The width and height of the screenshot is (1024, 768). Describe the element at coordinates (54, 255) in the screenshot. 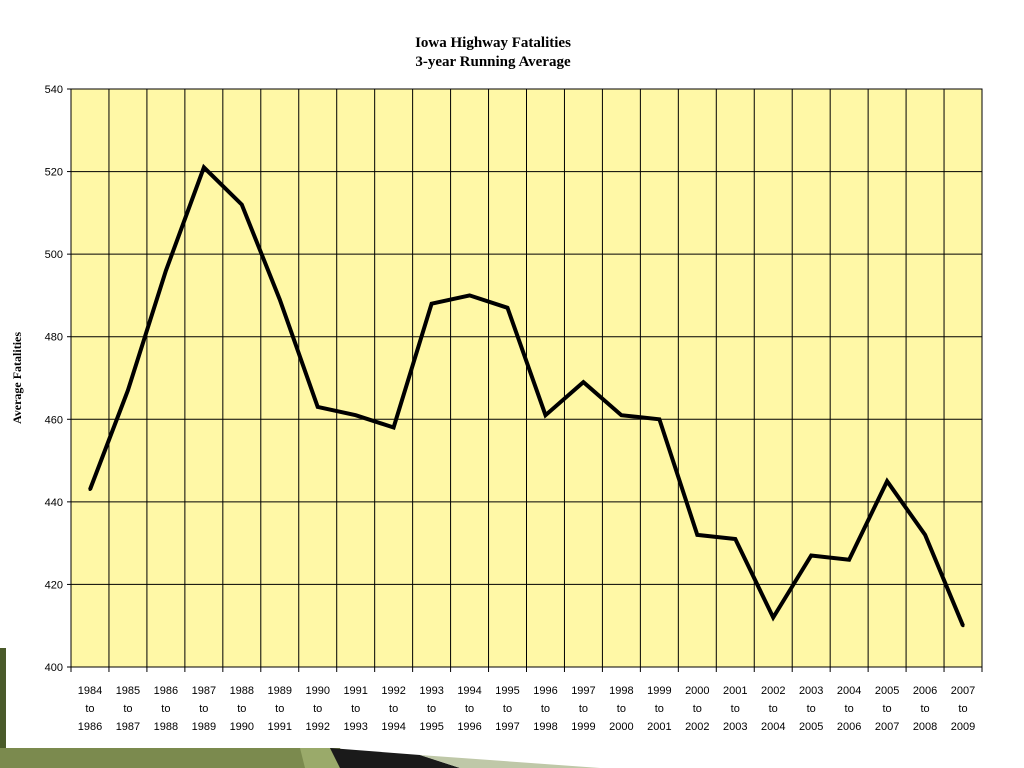

I see `y-tick-label: 500` at that location.